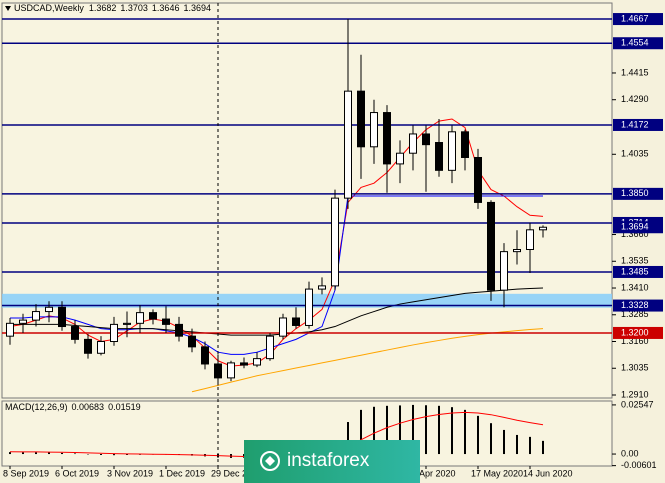 The height and width of the screenshot is (483, 665). I want to click on x-tick-label: 17 May 2020, so click(497, 473).